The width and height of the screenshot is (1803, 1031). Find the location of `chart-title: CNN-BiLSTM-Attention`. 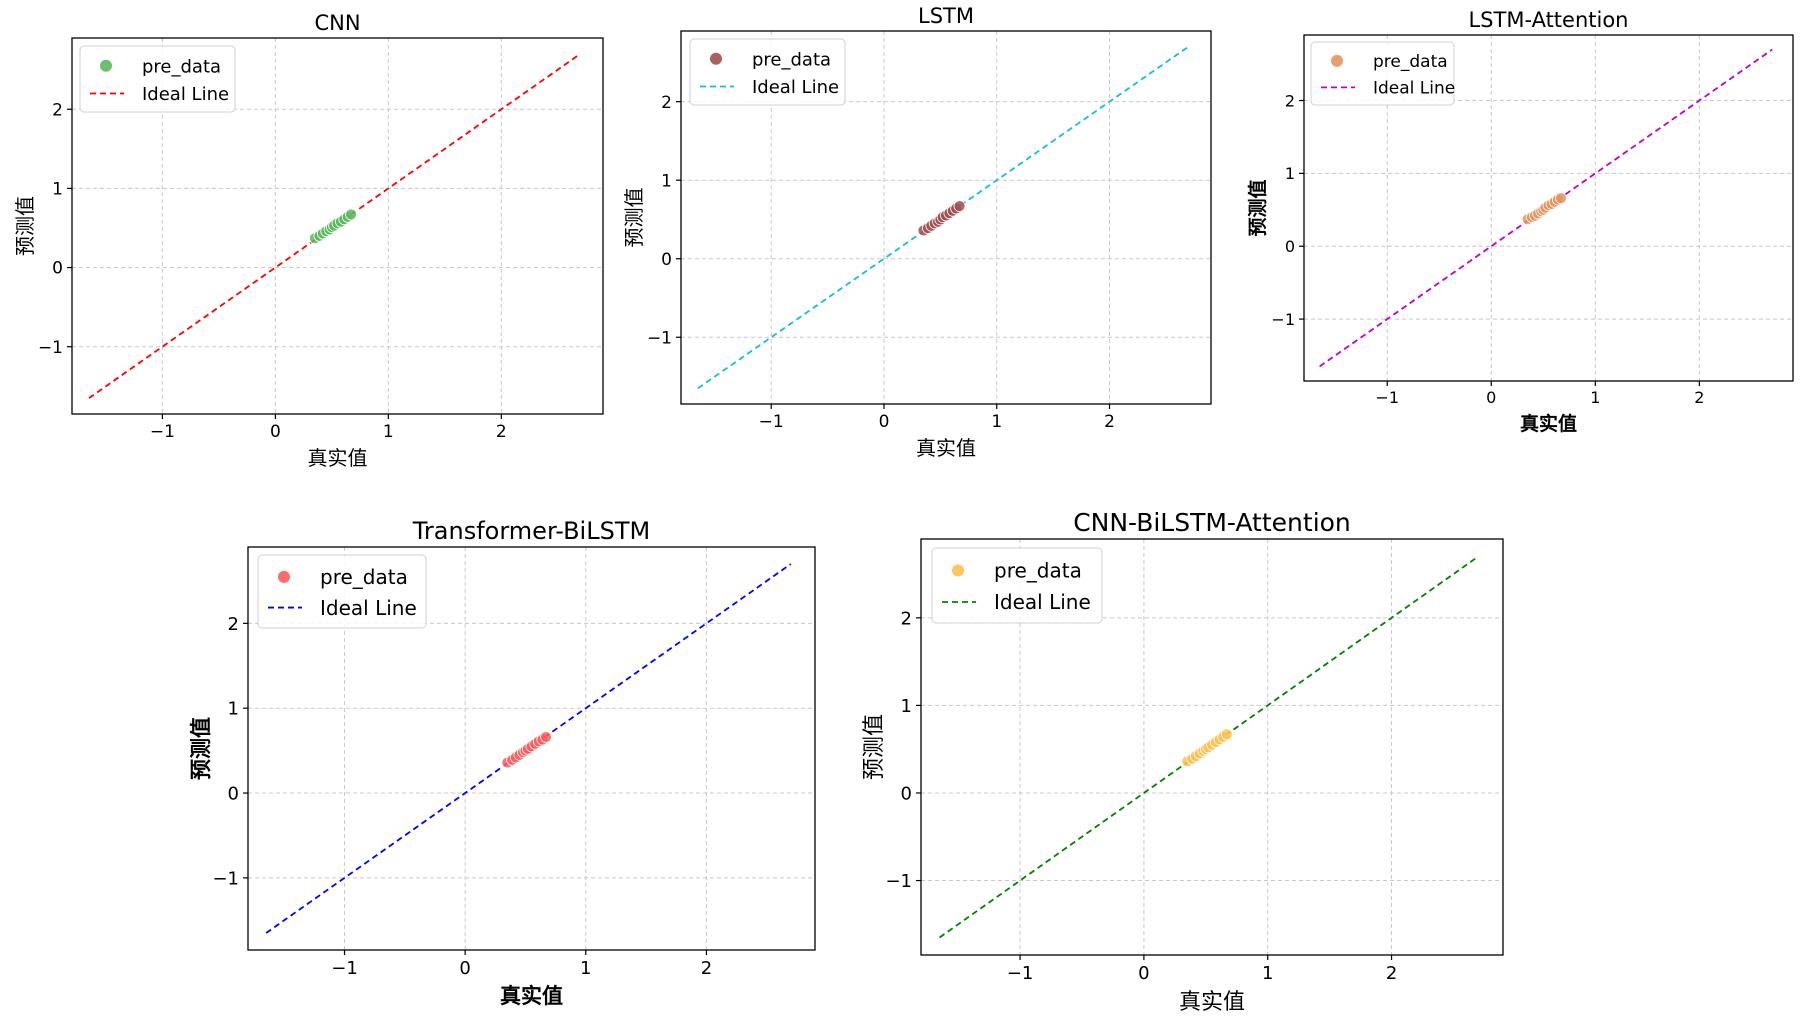

chart-title: CNN-BiLSTM-Attention is located at coordinates (1212, 522).